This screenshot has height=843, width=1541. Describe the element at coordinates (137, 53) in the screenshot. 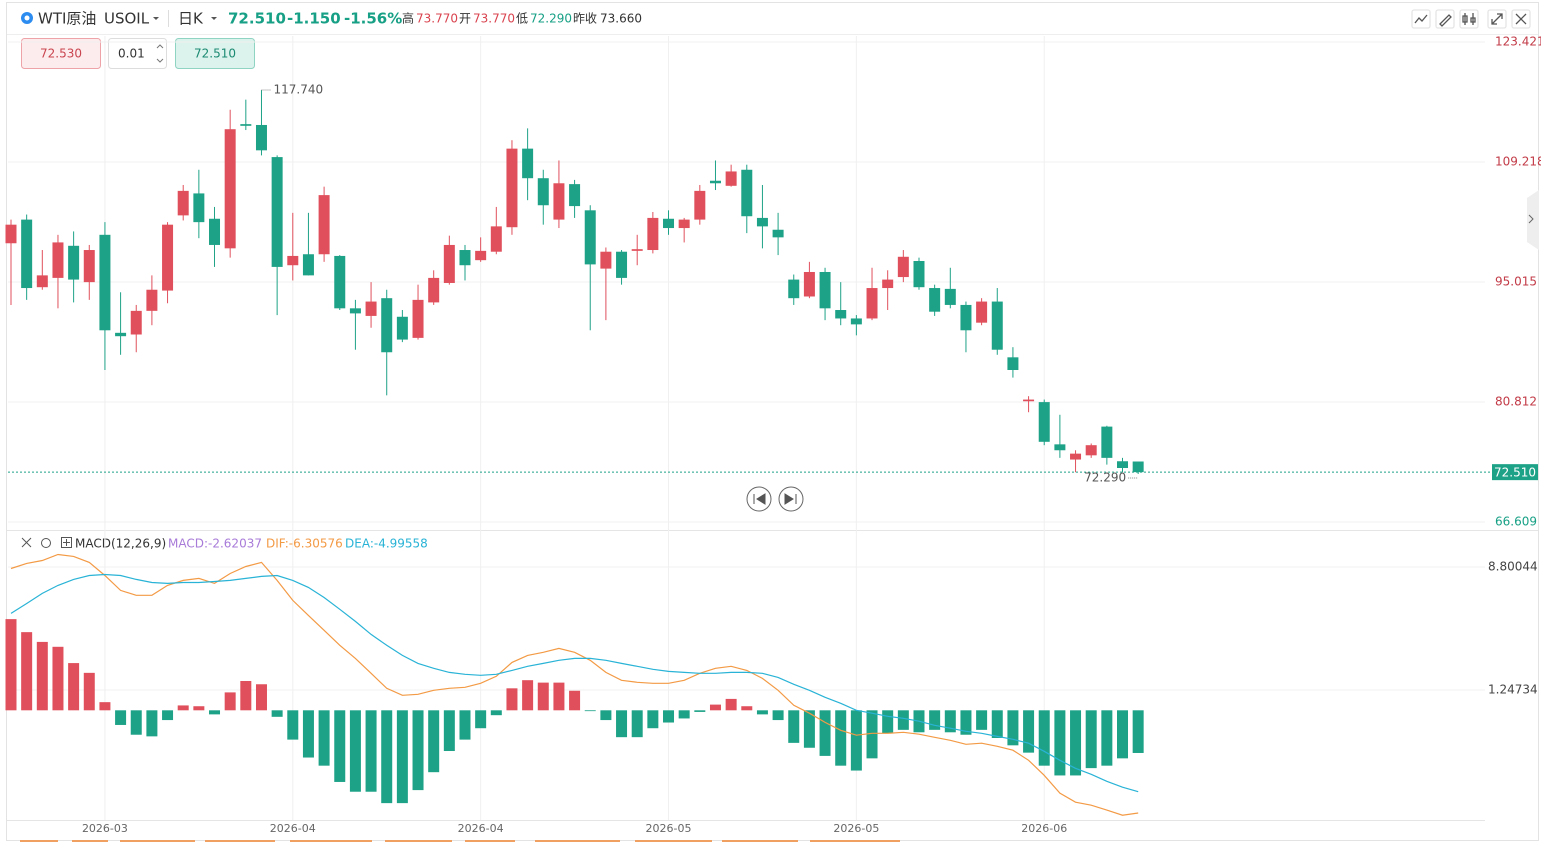

I see `quantity-input` at that location.